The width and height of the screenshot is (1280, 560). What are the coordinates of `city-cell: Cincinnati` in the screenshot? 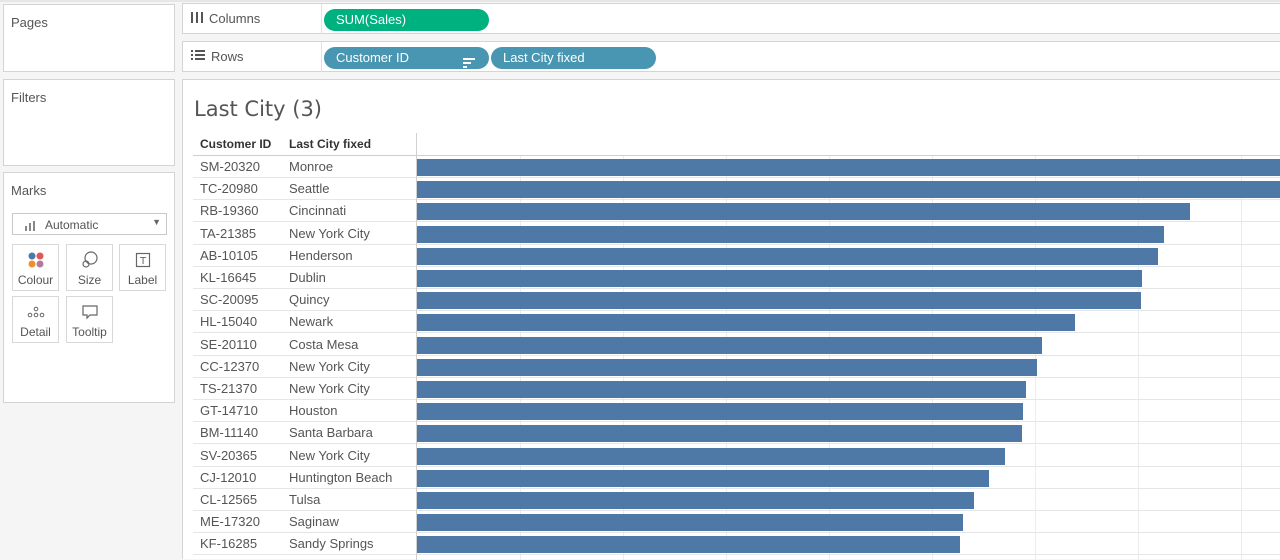 It's located at (318, 211).